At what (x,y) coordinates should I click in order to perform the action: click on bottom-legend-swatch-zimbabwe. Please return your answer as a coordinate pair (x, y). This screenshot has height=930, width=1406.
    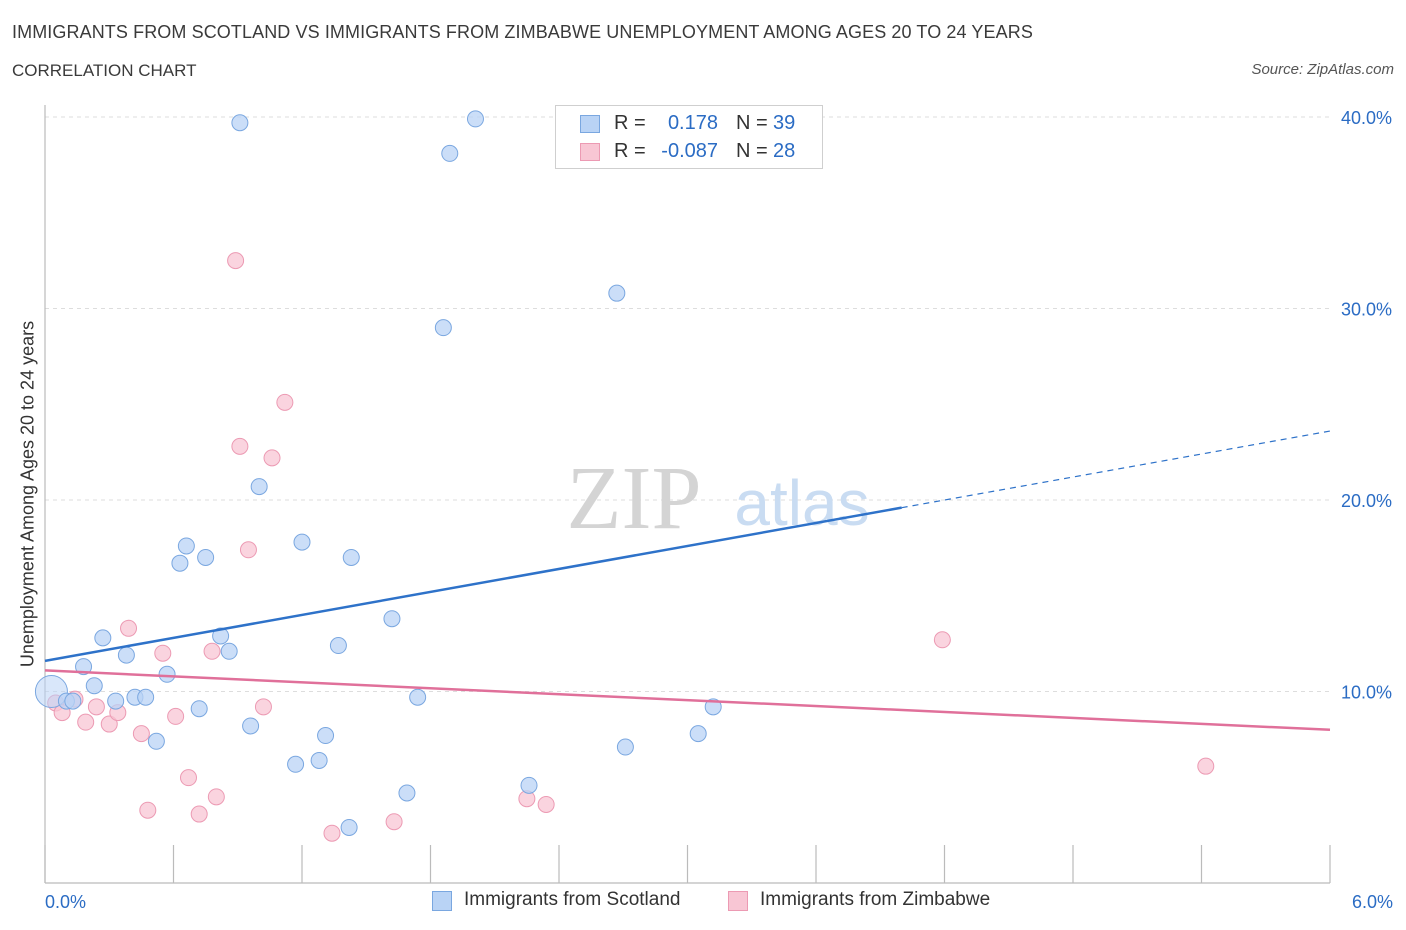
    Looking at the image, I should click on (738, 901).